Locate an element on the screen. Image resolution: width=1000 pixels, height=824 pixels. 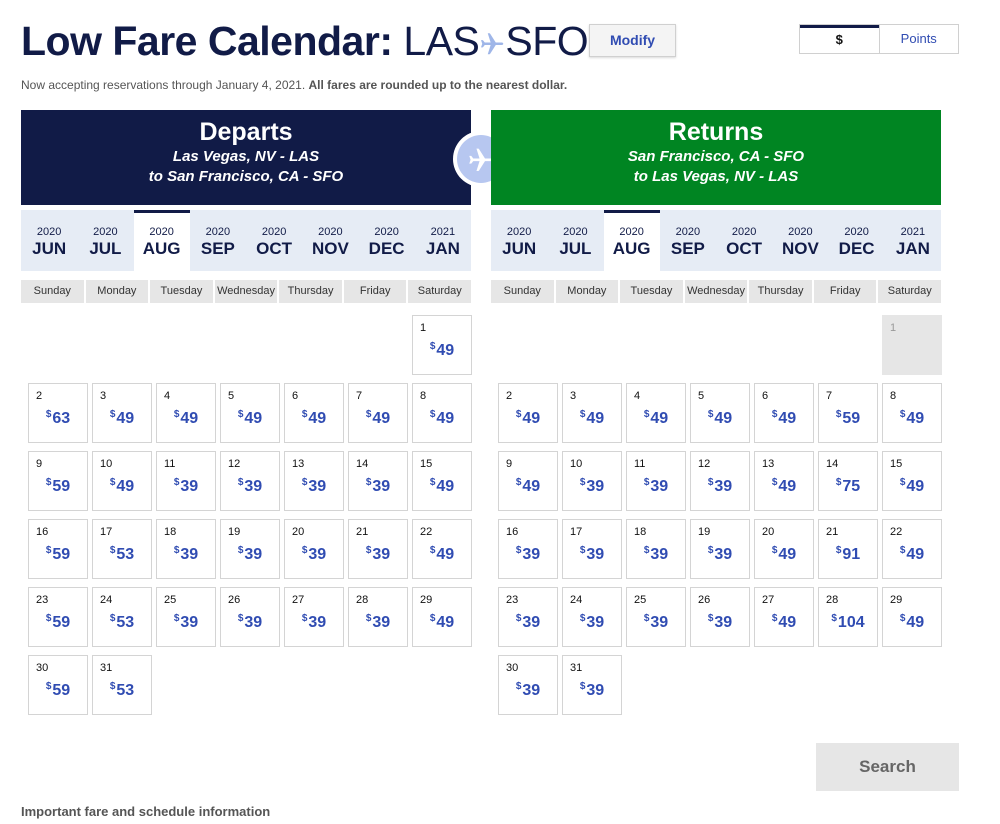
calendar-day-28: 28 $104 is located at coordinates (848, 617).